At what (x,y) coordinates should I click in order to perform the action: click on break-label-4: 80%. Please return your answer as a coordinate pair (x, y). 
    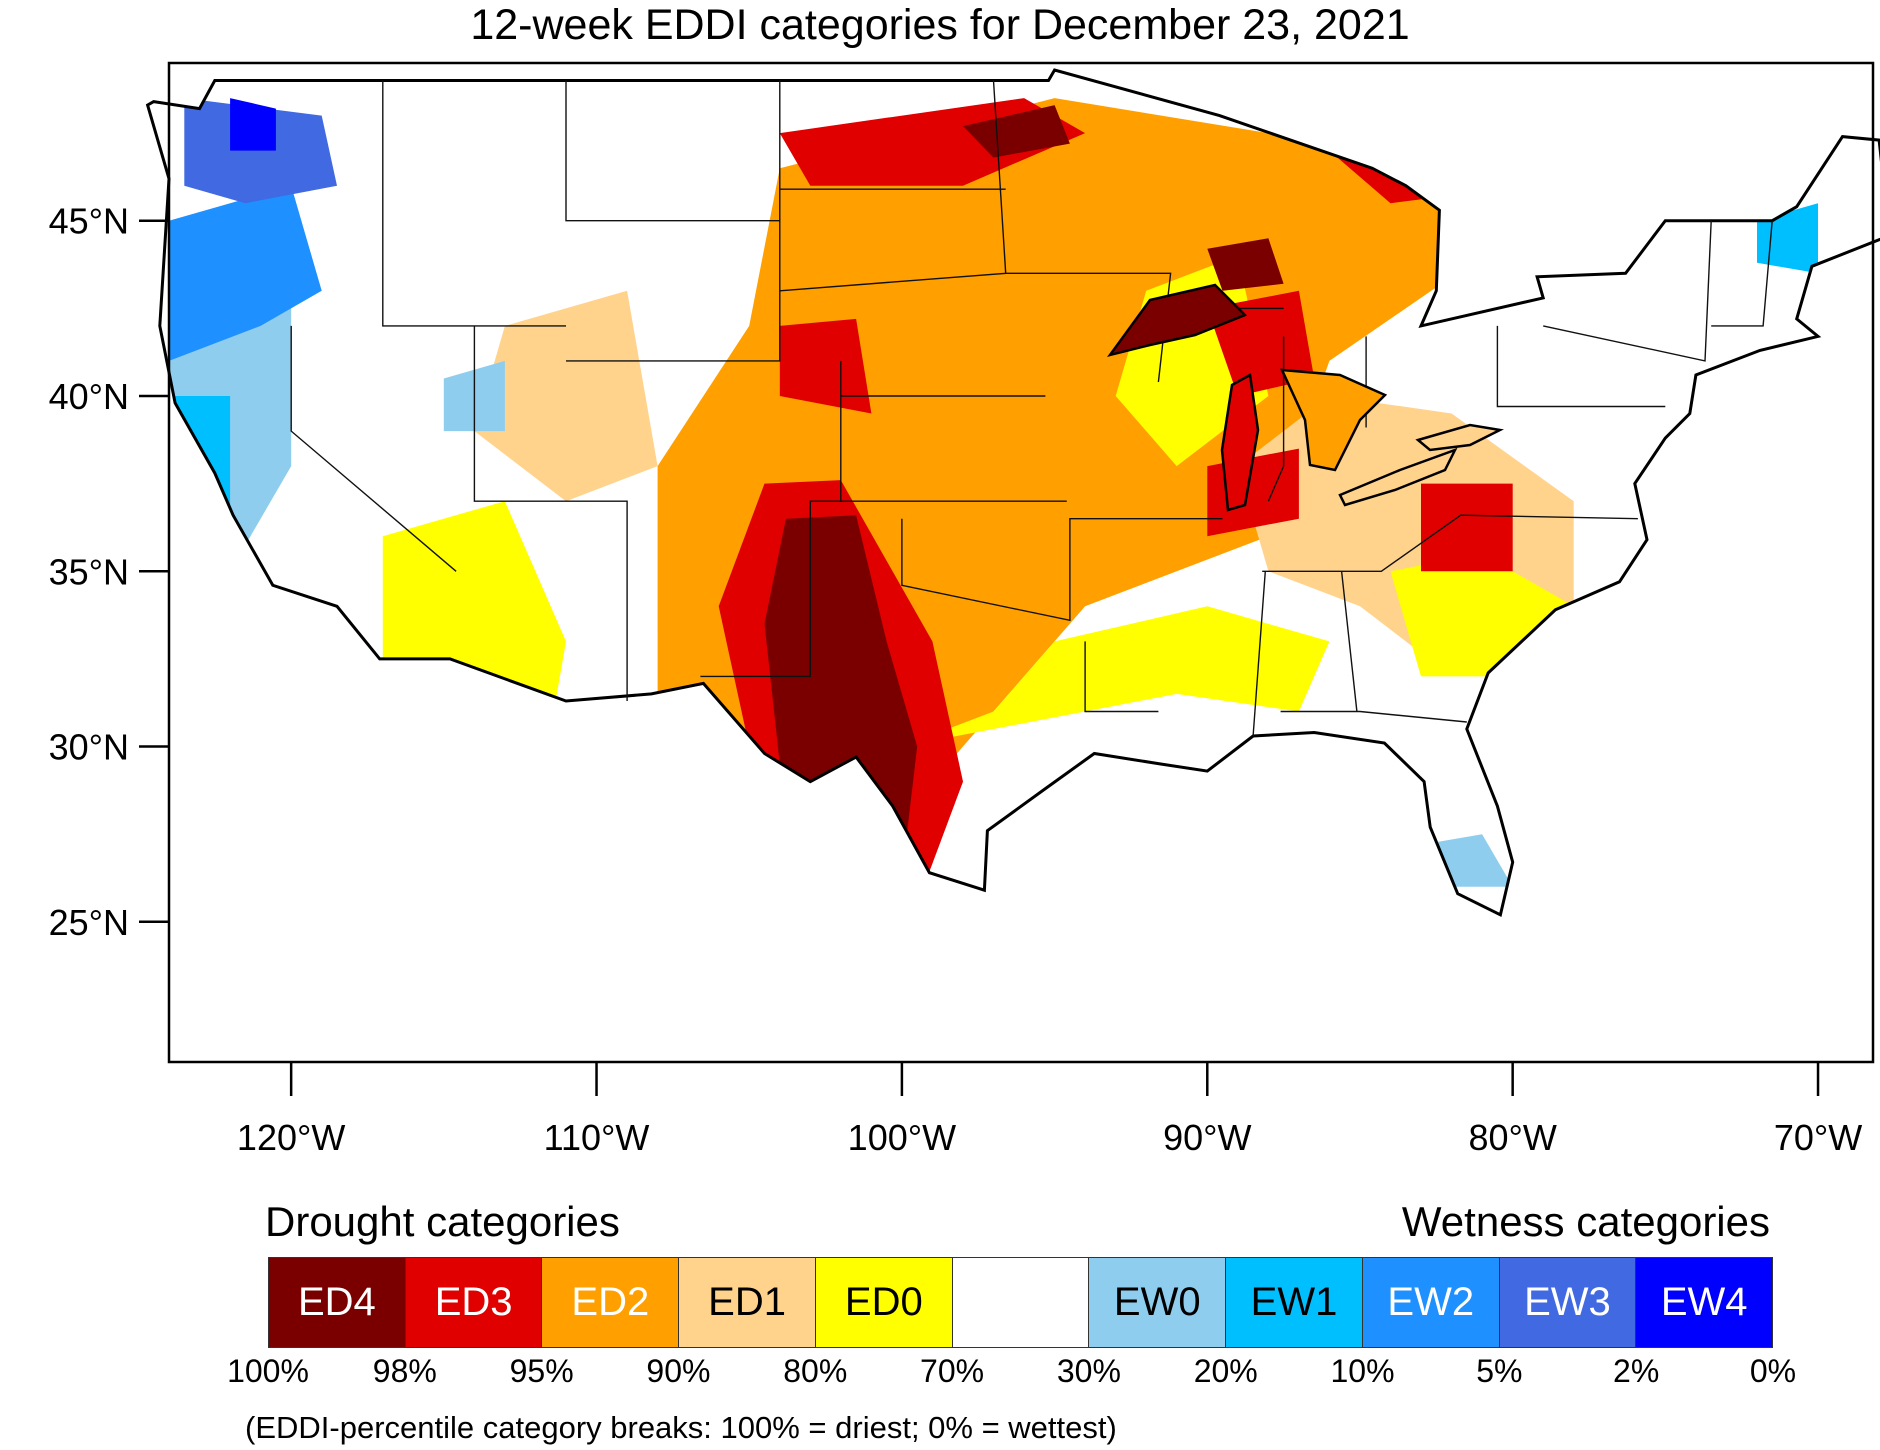
    Looking at the image, I should click on (815, 1371).